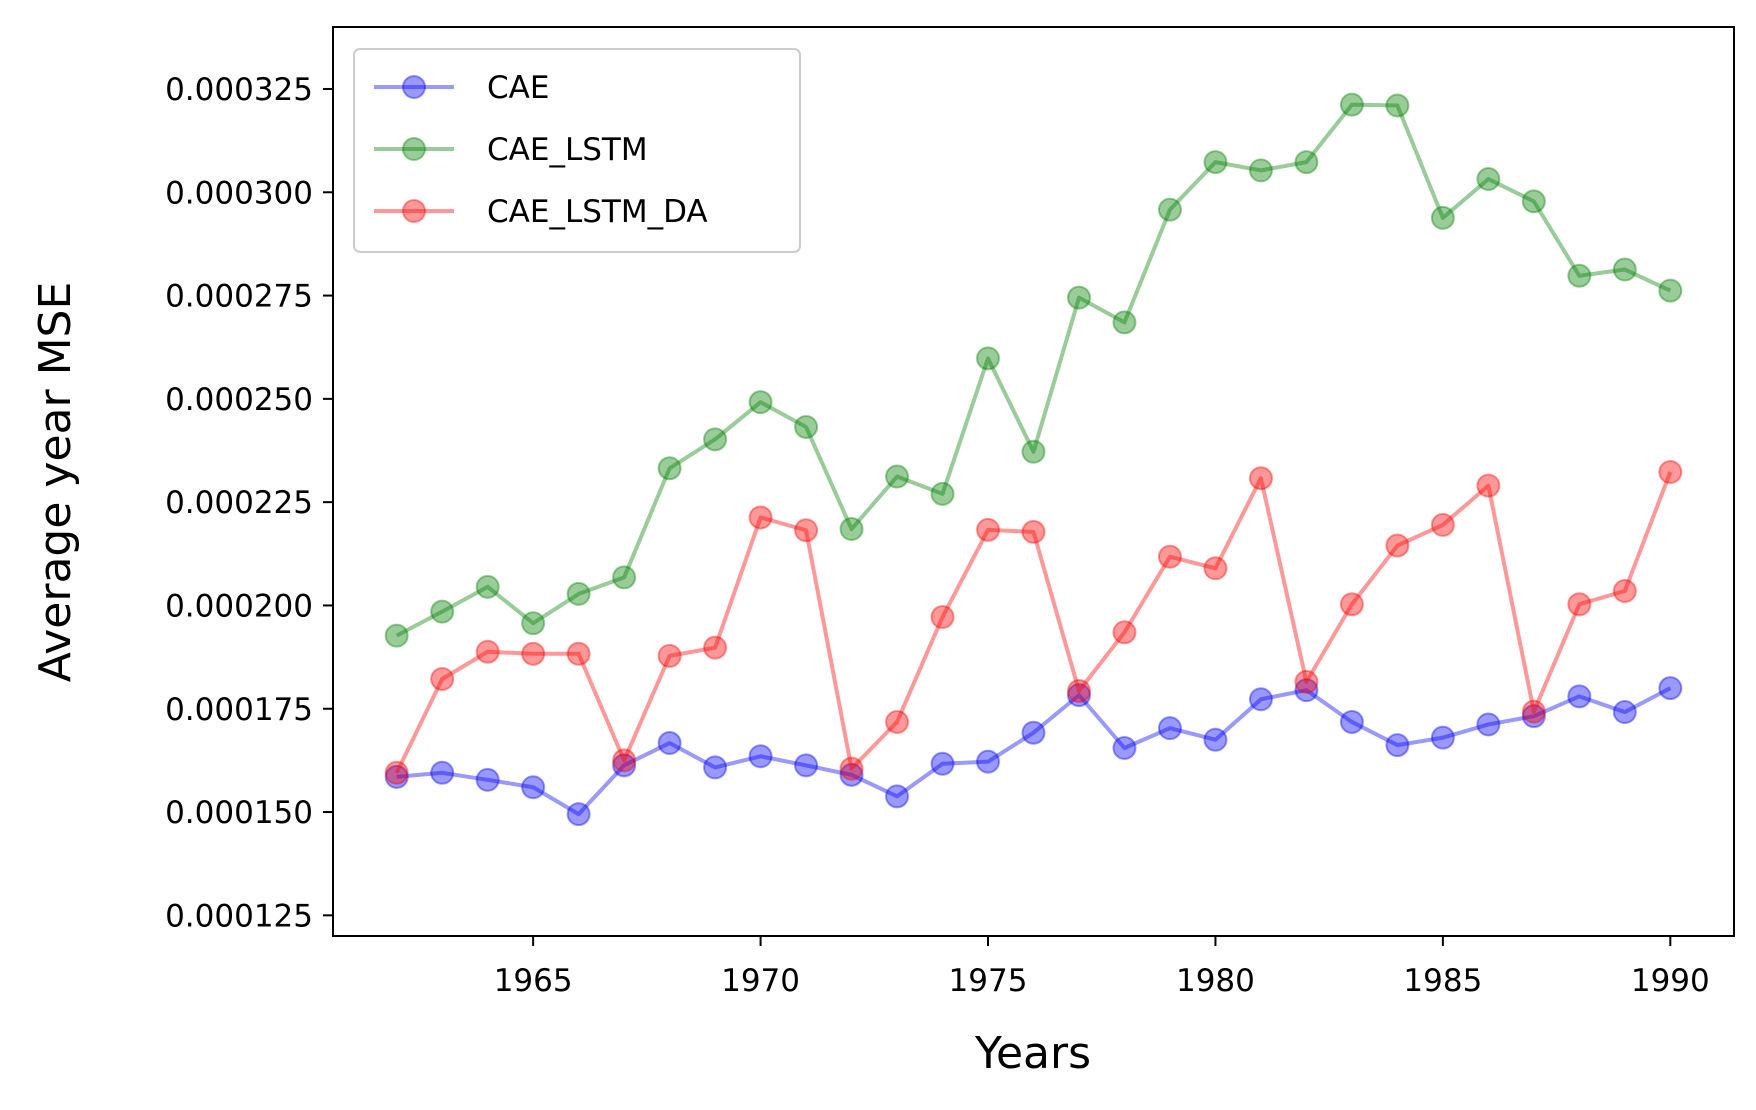 The width and height of the screenshot is (1756, 1110). I want to click on y-tick-label: 0.000200, so click(239, 606).